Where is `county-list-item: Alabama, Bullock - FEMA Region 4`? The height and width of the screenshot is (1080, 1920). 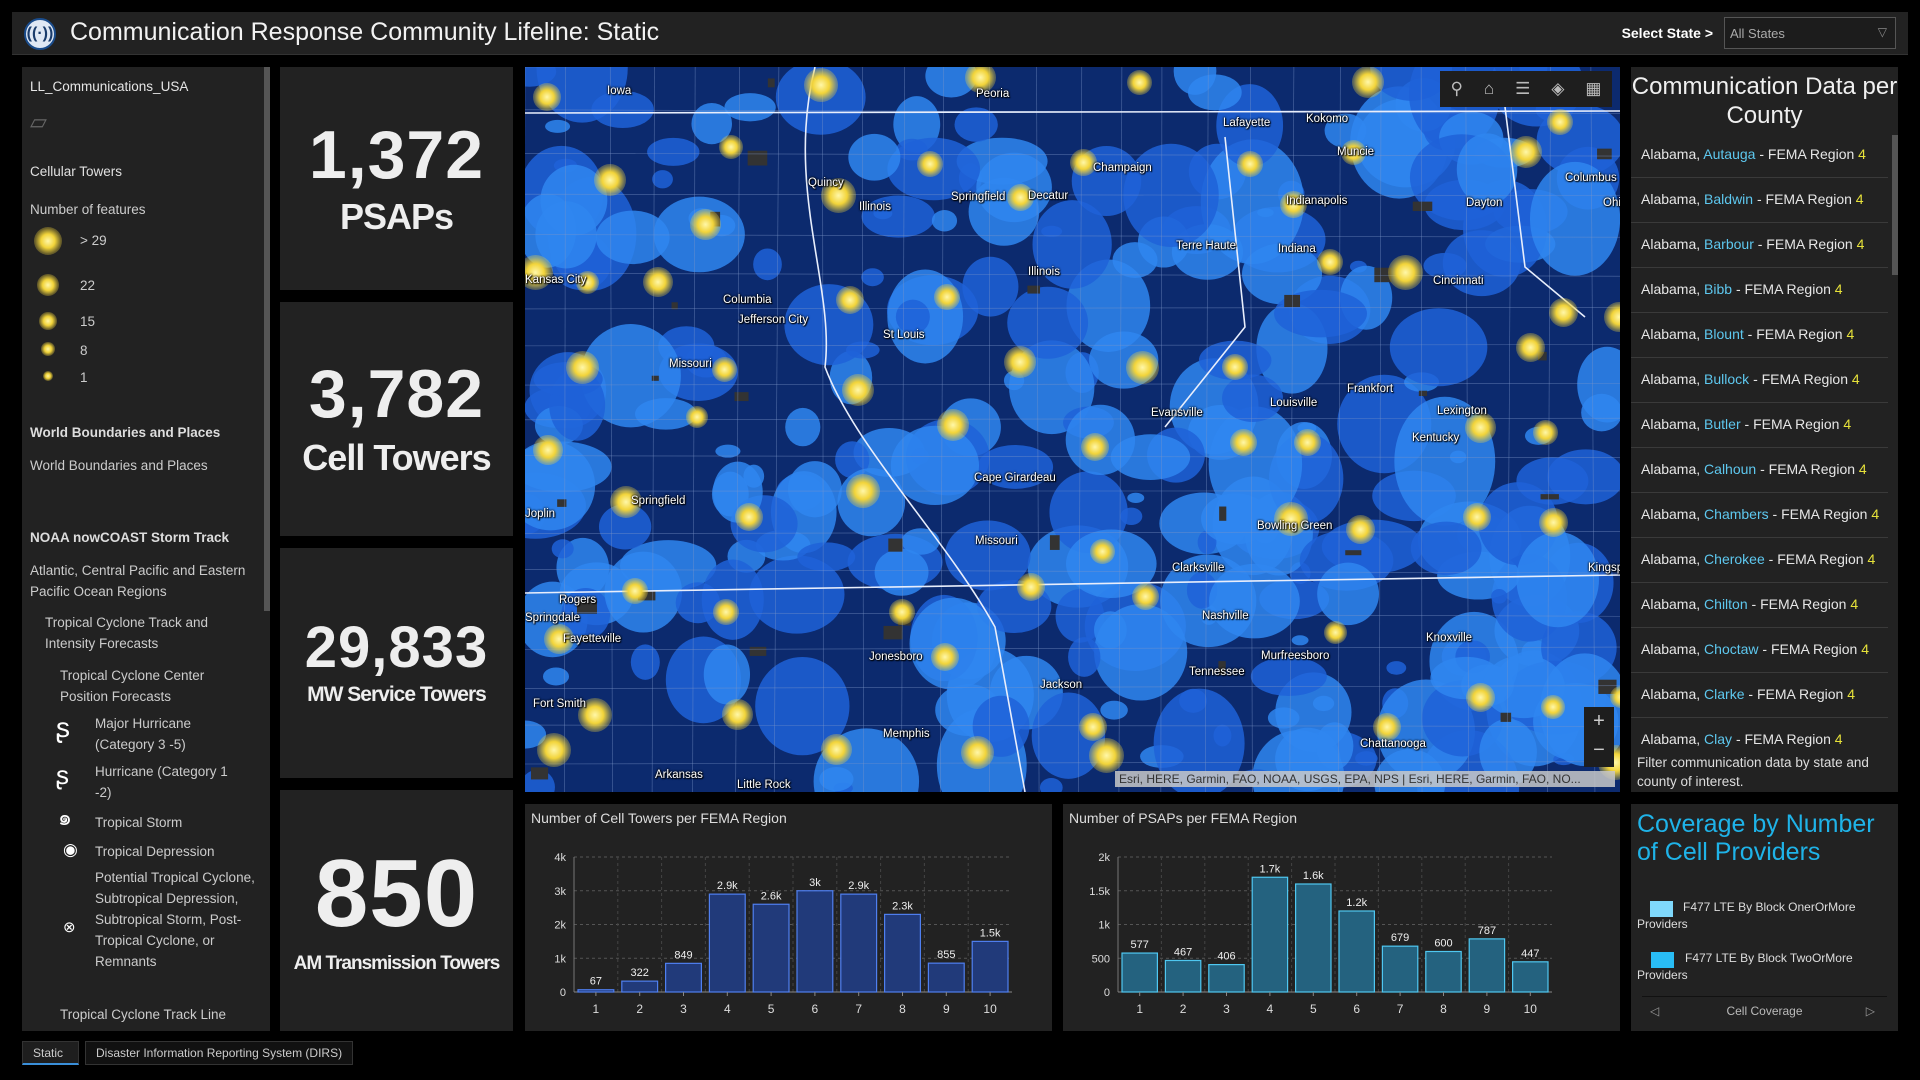 county-list-item: Alabama, Bullock - FEMA Region 4 is located at coordinates (1759, 380).